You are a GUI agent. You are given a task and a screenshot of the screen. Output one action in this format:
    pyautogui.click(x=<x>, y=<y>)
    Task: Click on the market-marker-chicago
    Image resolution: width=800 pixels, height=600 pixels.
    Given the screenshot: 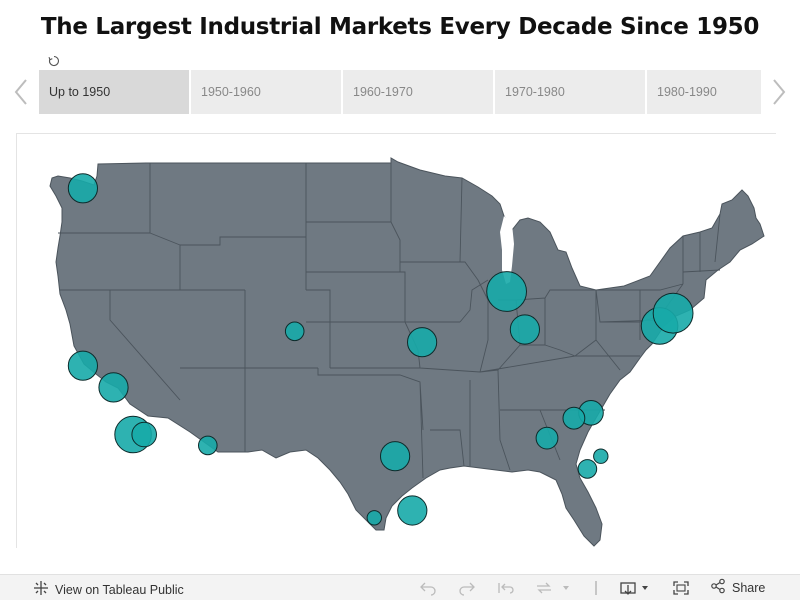 What is the action you would take?
    pyautogui.click(x=507, y=291)
    